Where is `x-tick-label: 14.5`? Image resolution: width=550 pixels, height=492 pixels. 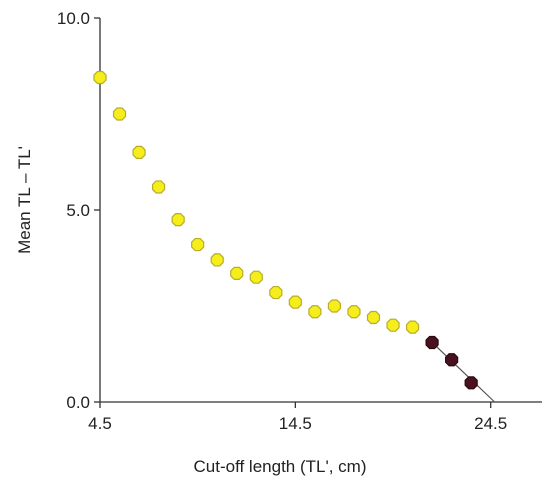
x-tick-label: 14.5 is located at coordinates (295, 423).